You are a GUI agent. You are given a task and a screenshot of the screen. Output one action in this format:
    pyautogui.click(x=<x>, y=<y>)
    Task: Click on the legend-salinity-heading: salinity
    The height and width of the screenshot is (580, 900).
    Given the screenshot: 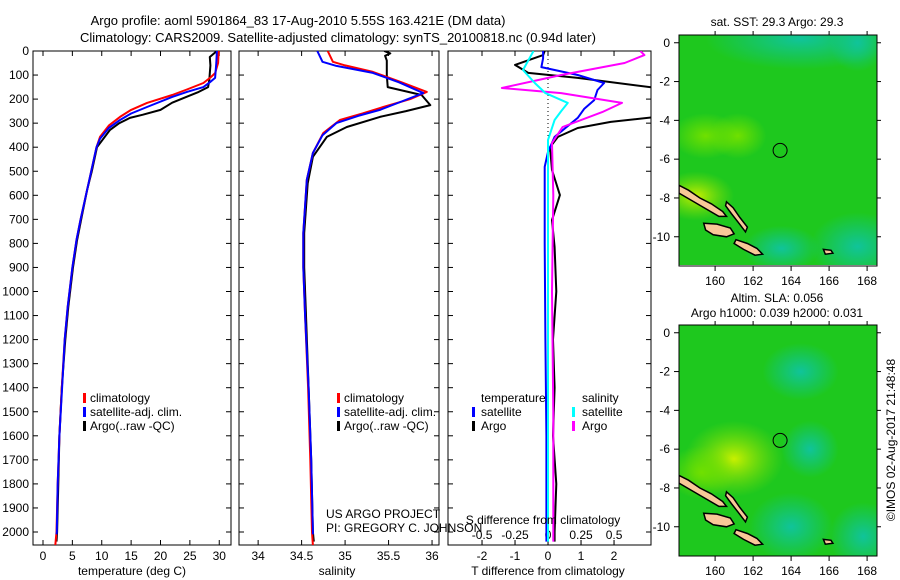 What is the action you would take?
    pyautogui.click(x=600, y=398)
    